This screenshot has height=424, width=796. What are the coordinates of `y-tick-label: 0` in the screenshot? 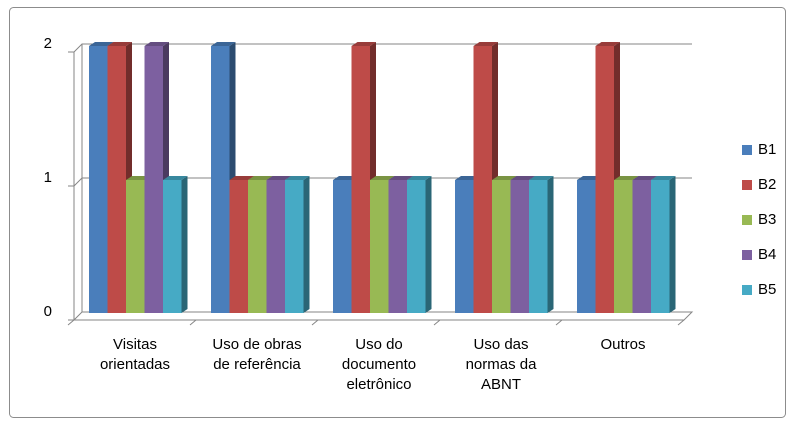 It's located at (48, 311).